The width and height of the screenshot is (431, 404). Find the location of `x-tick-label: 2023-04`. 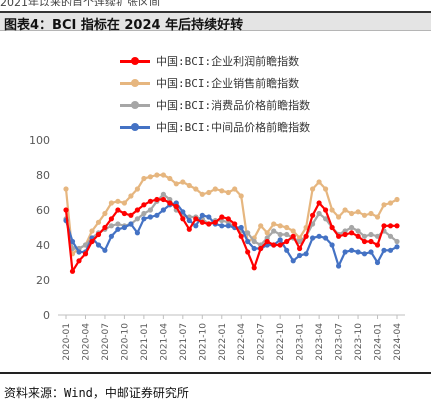

x-tick-label: 2023-04 is located at coordinates (320, 342).